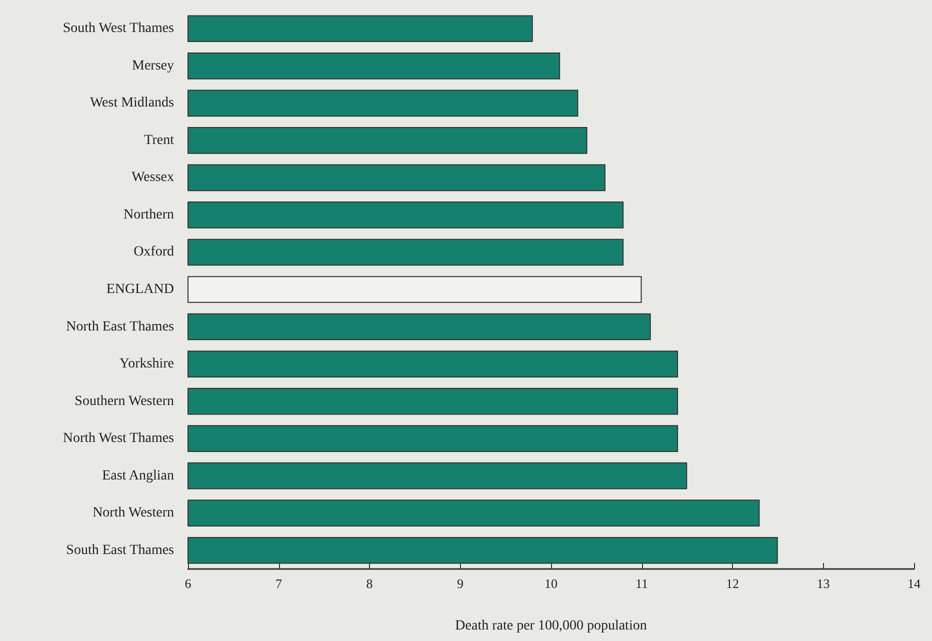 The height and width of the screenshot is (641, 932). I want to click on y-tick-label: Trent, so click(159, 140).